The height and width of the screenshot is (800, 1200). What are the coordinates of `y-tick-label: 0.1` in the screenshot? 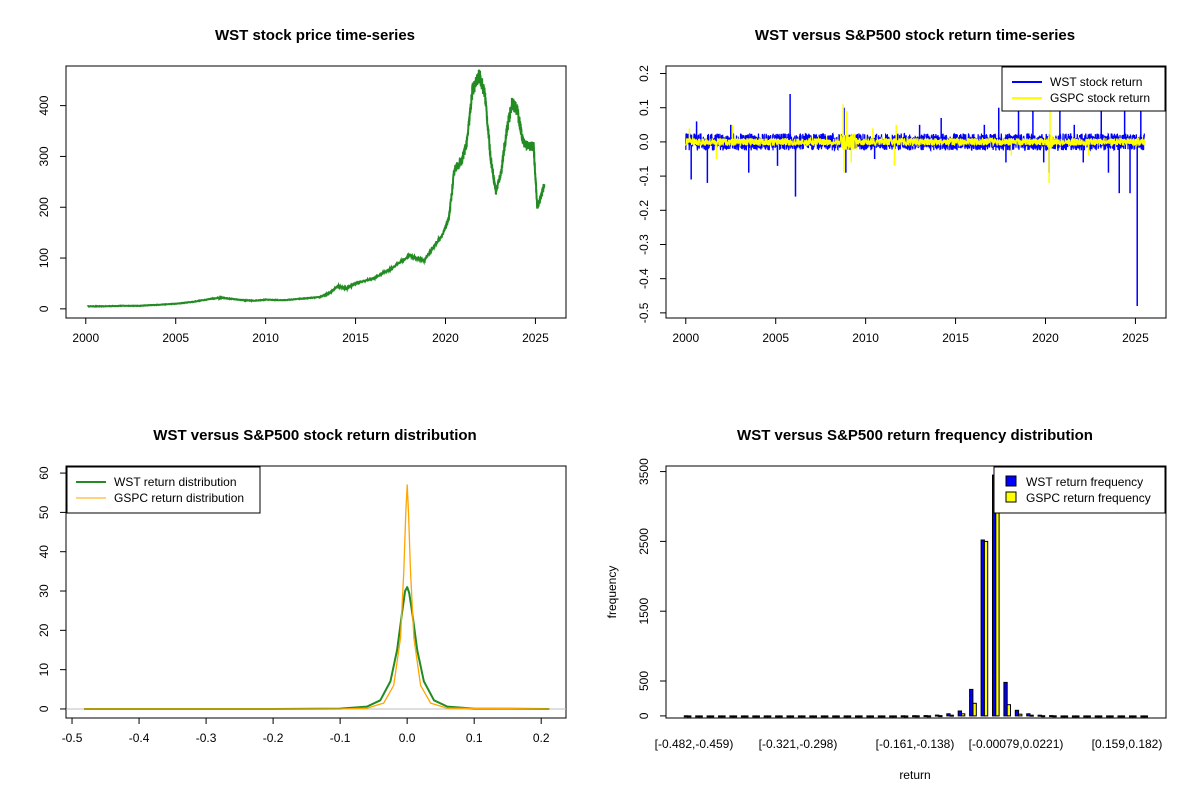 It's located at (644, 107).